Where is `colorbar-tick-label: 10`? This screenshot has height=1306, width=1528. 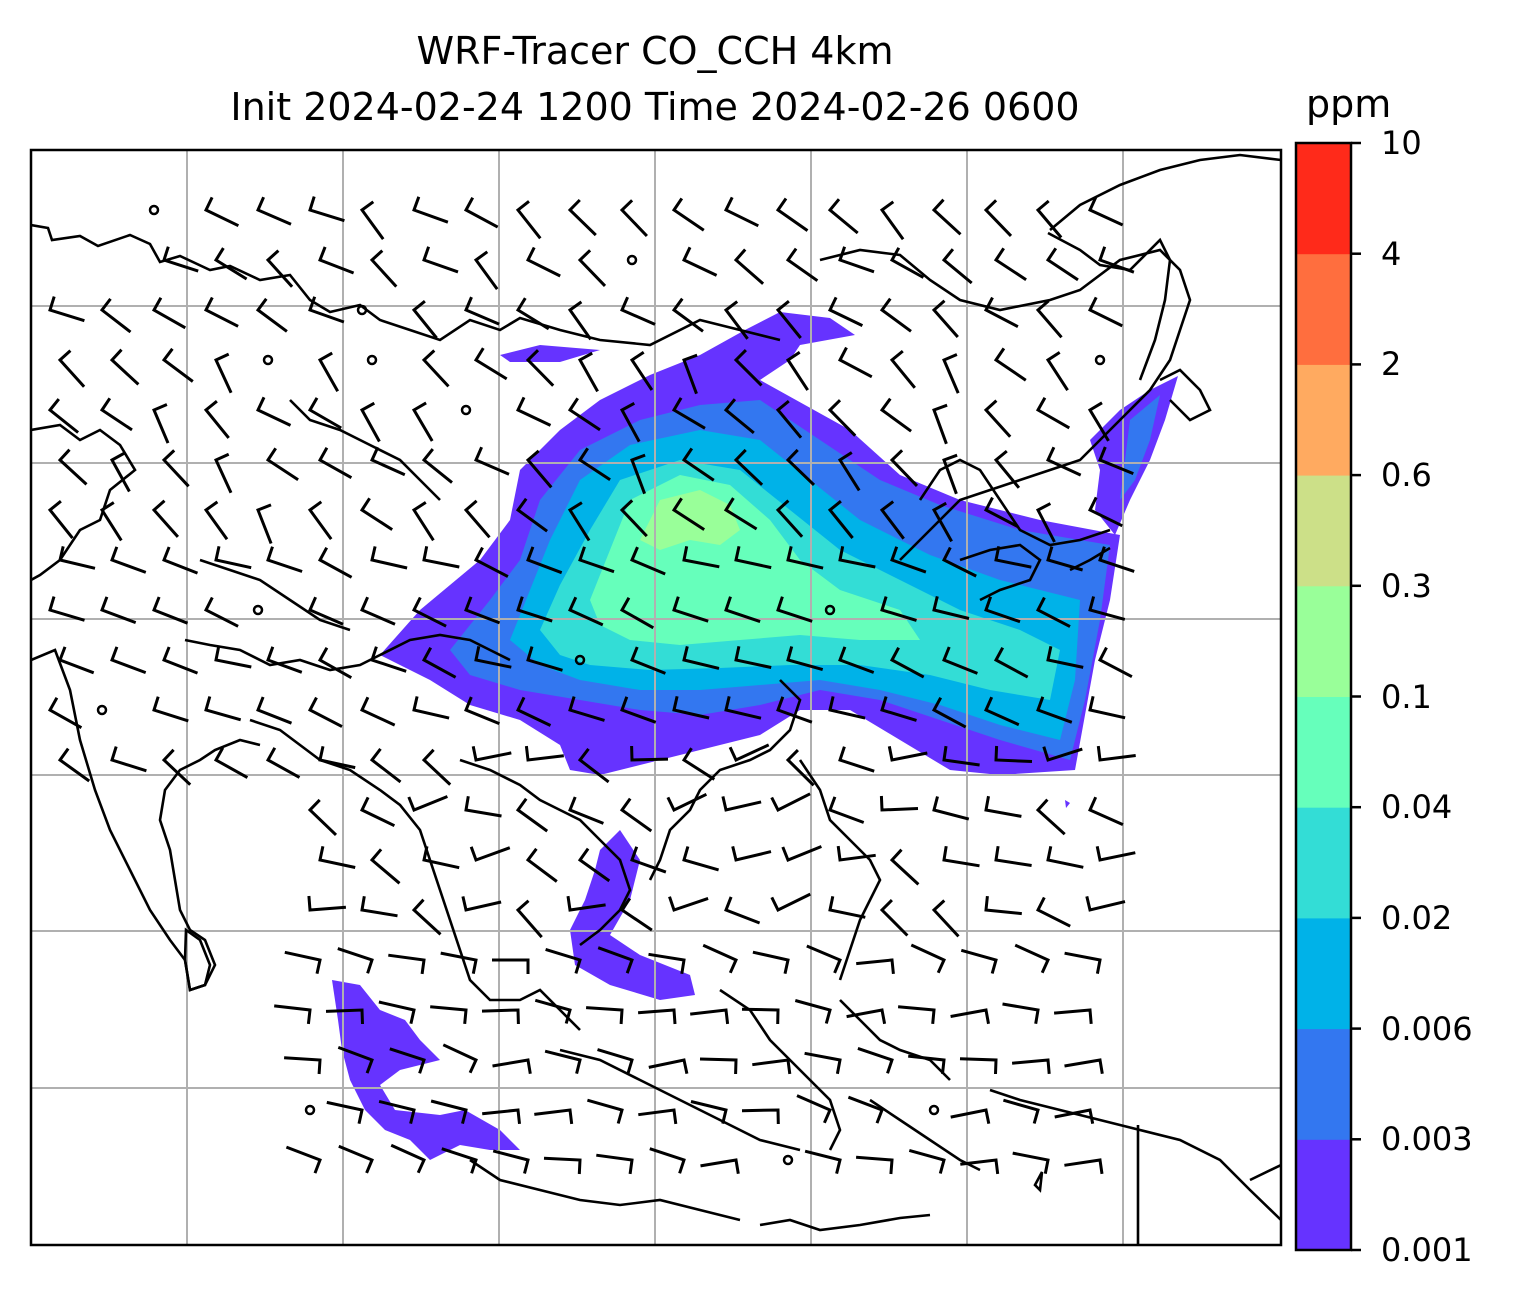 colorbar-tick-label: 10 is located at coordinates (1401, 143).